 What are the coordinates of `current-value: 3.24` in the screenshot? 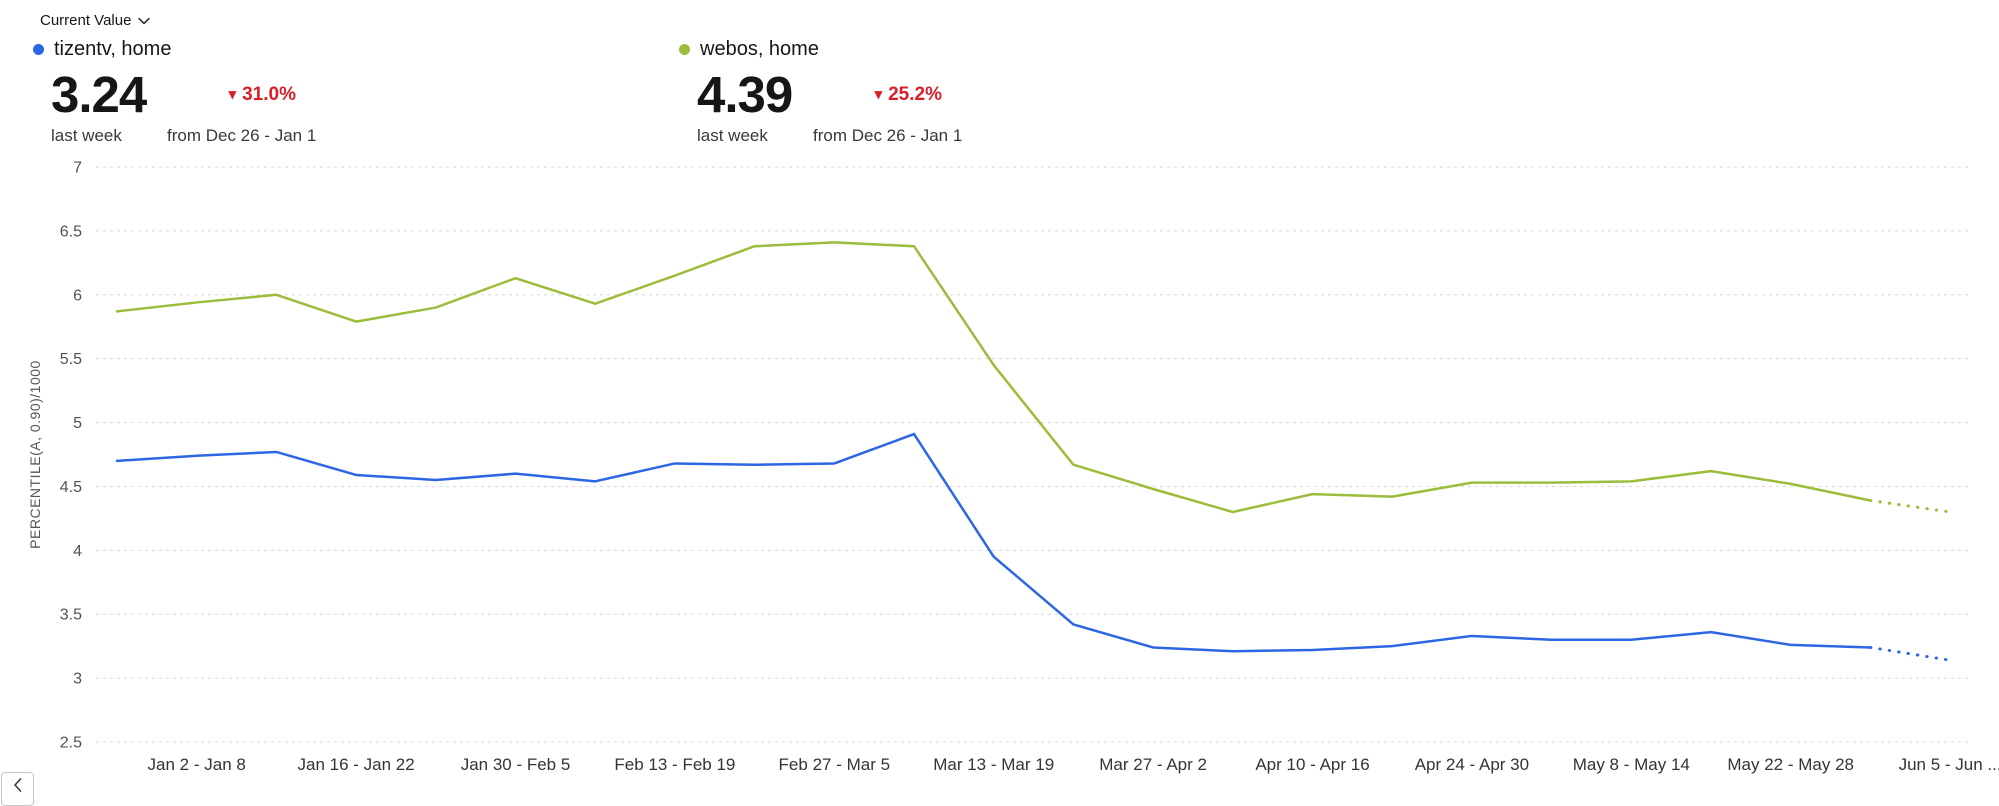 It's located at (99, 94).